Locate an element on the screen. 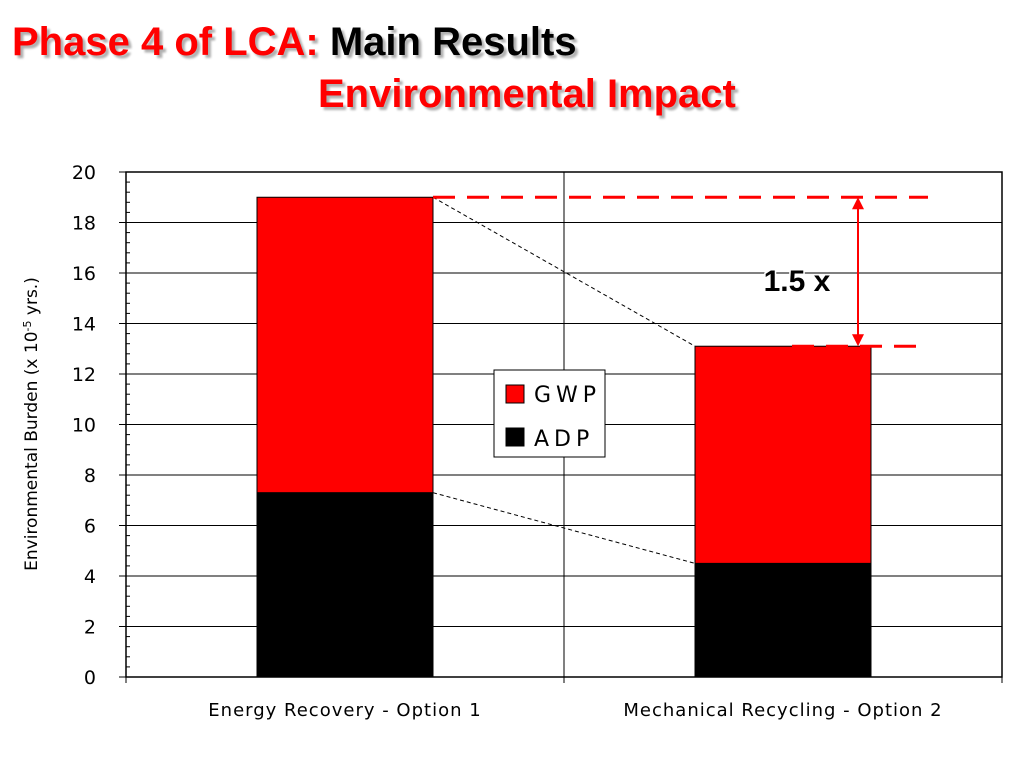  y-tick-label: 6 is located at coordinates (90, 527).